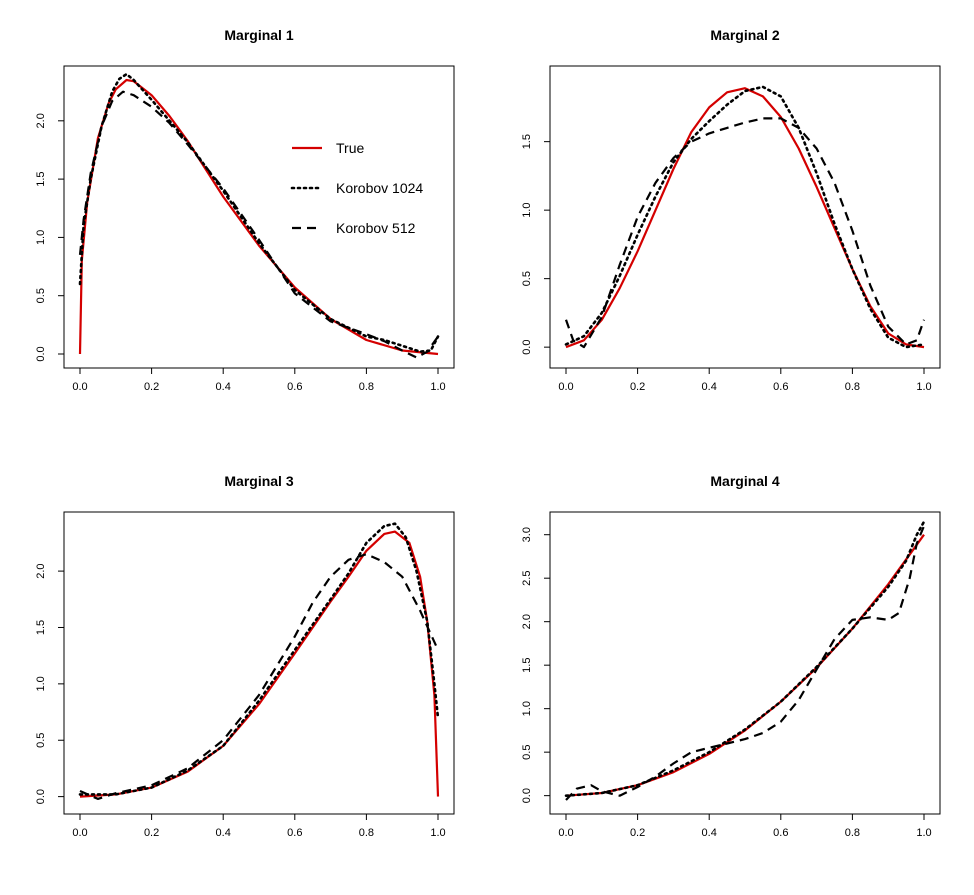  I want to click on legend-label-korobov-1024: Korobov 1024, so click(379, 188).